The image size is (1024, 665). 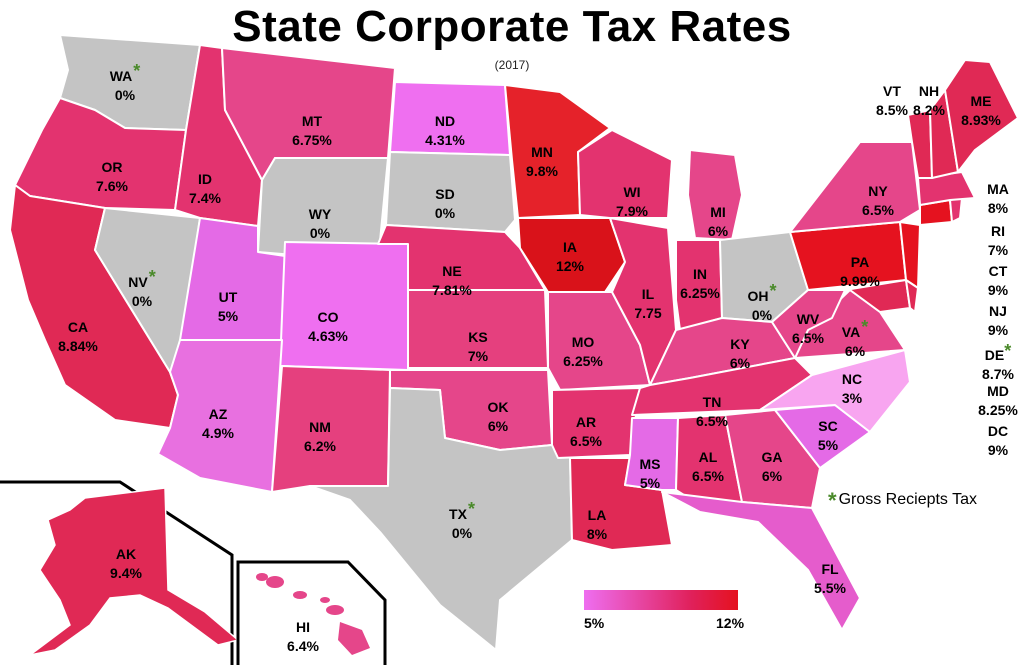 I want to click on gross-receipts-label: Gross Reciepts Tax, so click(x=907, y=499).